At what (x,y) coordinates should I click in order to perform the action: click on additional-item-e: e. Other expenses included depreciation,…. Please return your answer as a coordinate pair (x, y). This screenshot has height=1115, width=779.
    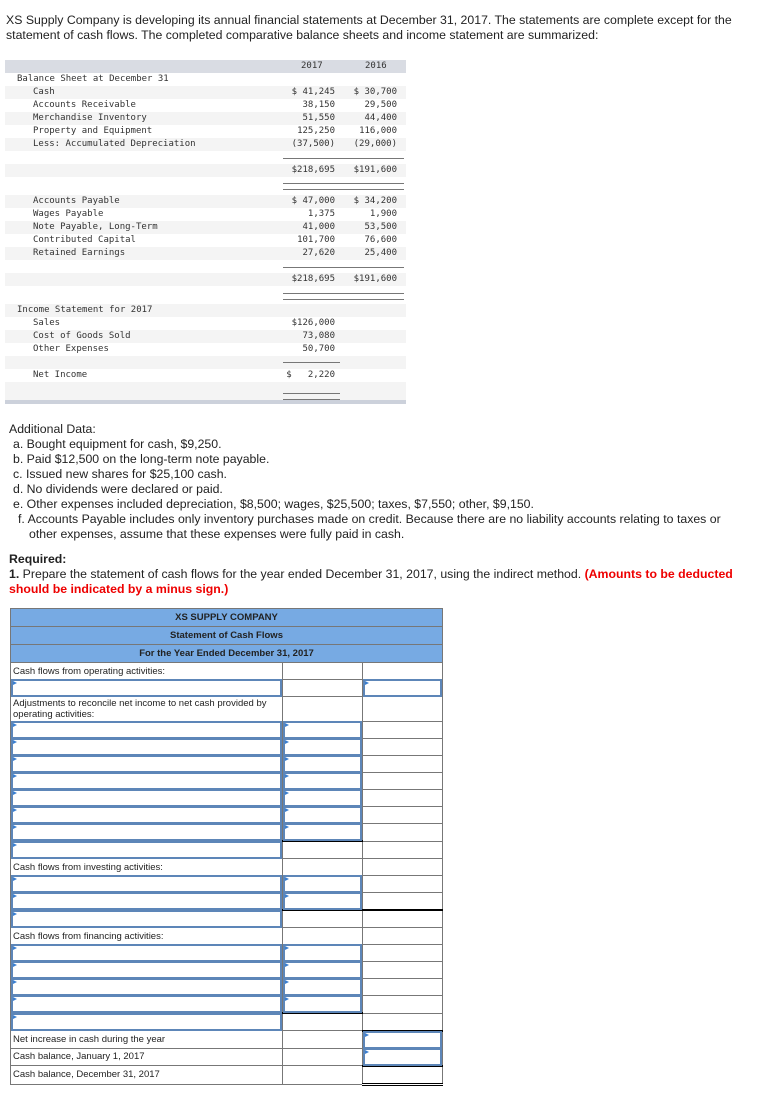
    Looking at the image, I should click on (273, 504).